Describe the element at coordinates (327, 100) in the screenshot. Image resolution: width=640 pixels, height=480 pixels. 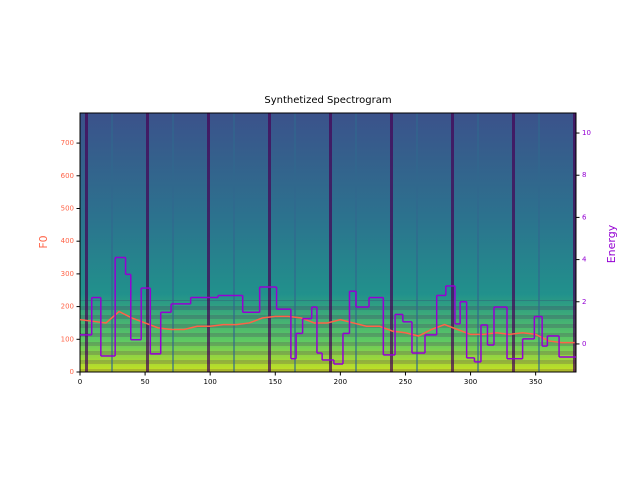
I see `chart-title: Synthetized Spectrogram` at that location.